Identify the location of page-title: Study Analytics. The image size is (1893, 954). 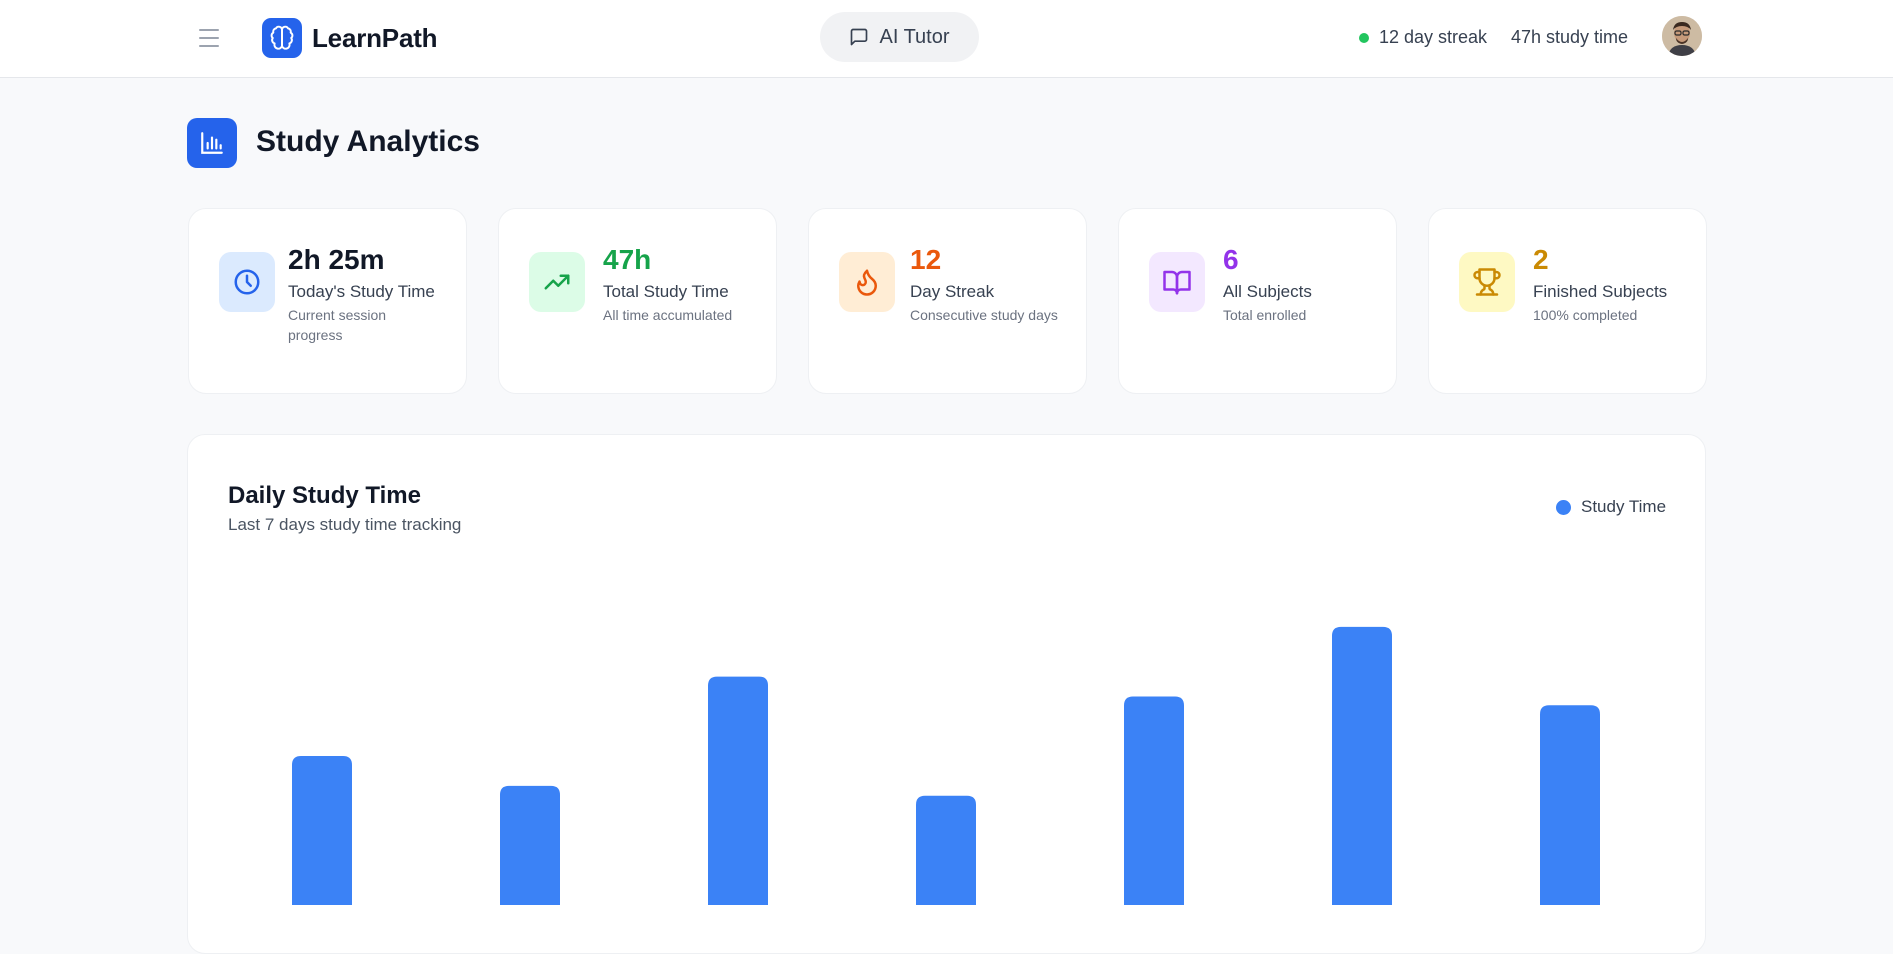
(368, 141).